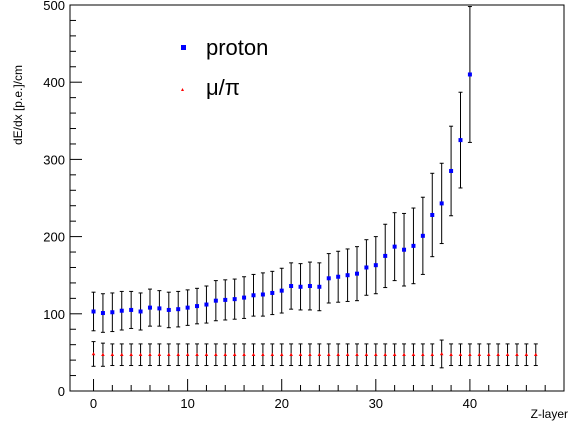  Describe the element at coordinates (18, 105) in the screenshot. I see `y-axis-title: dE/dx [p.e.]/cm` at that location.